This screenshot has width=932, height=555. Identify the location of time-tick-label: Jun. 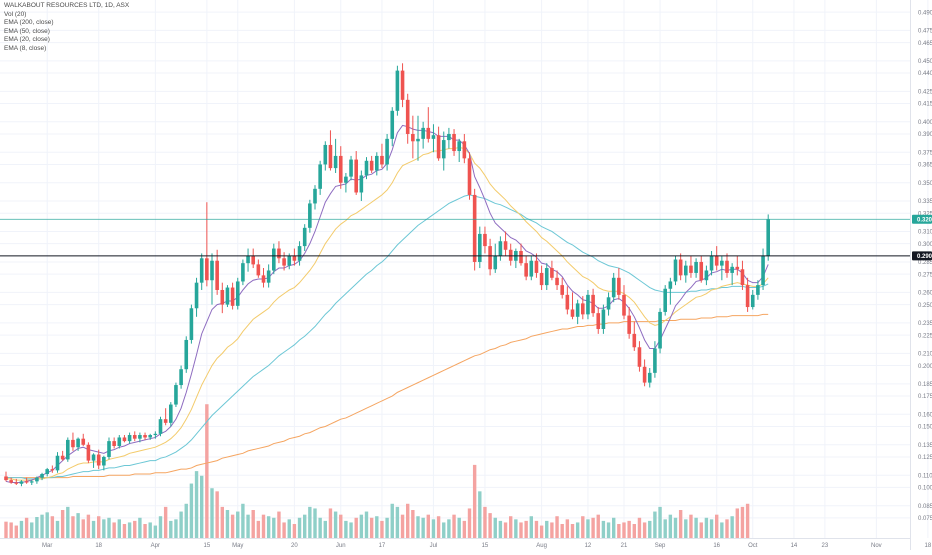
(341, 546).